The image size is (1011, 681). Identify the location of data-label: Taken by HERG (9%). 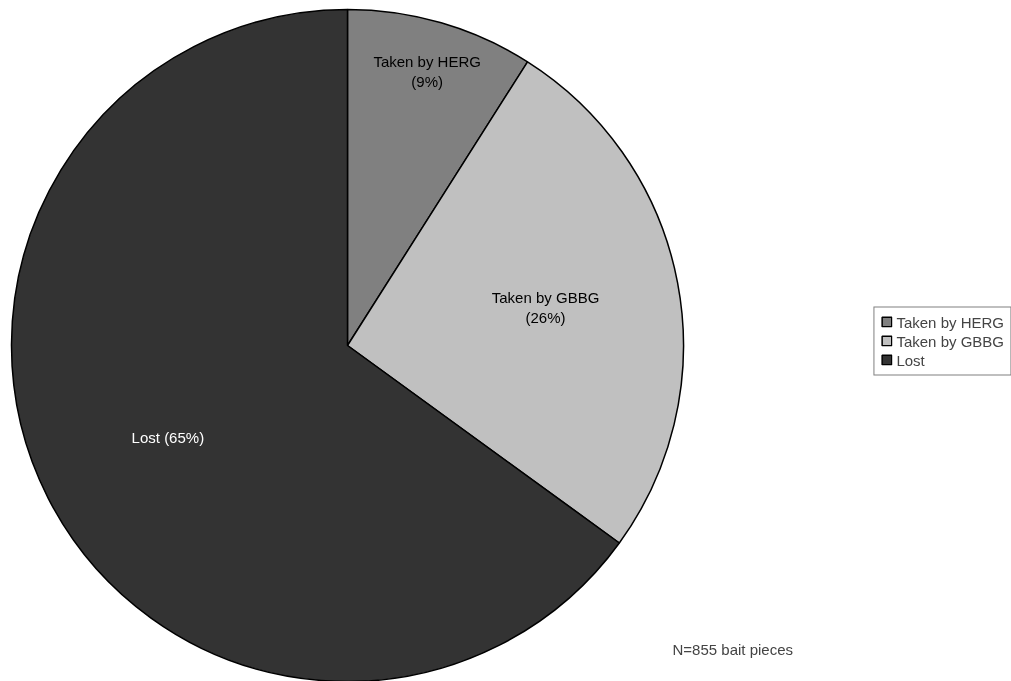
(427, 71).